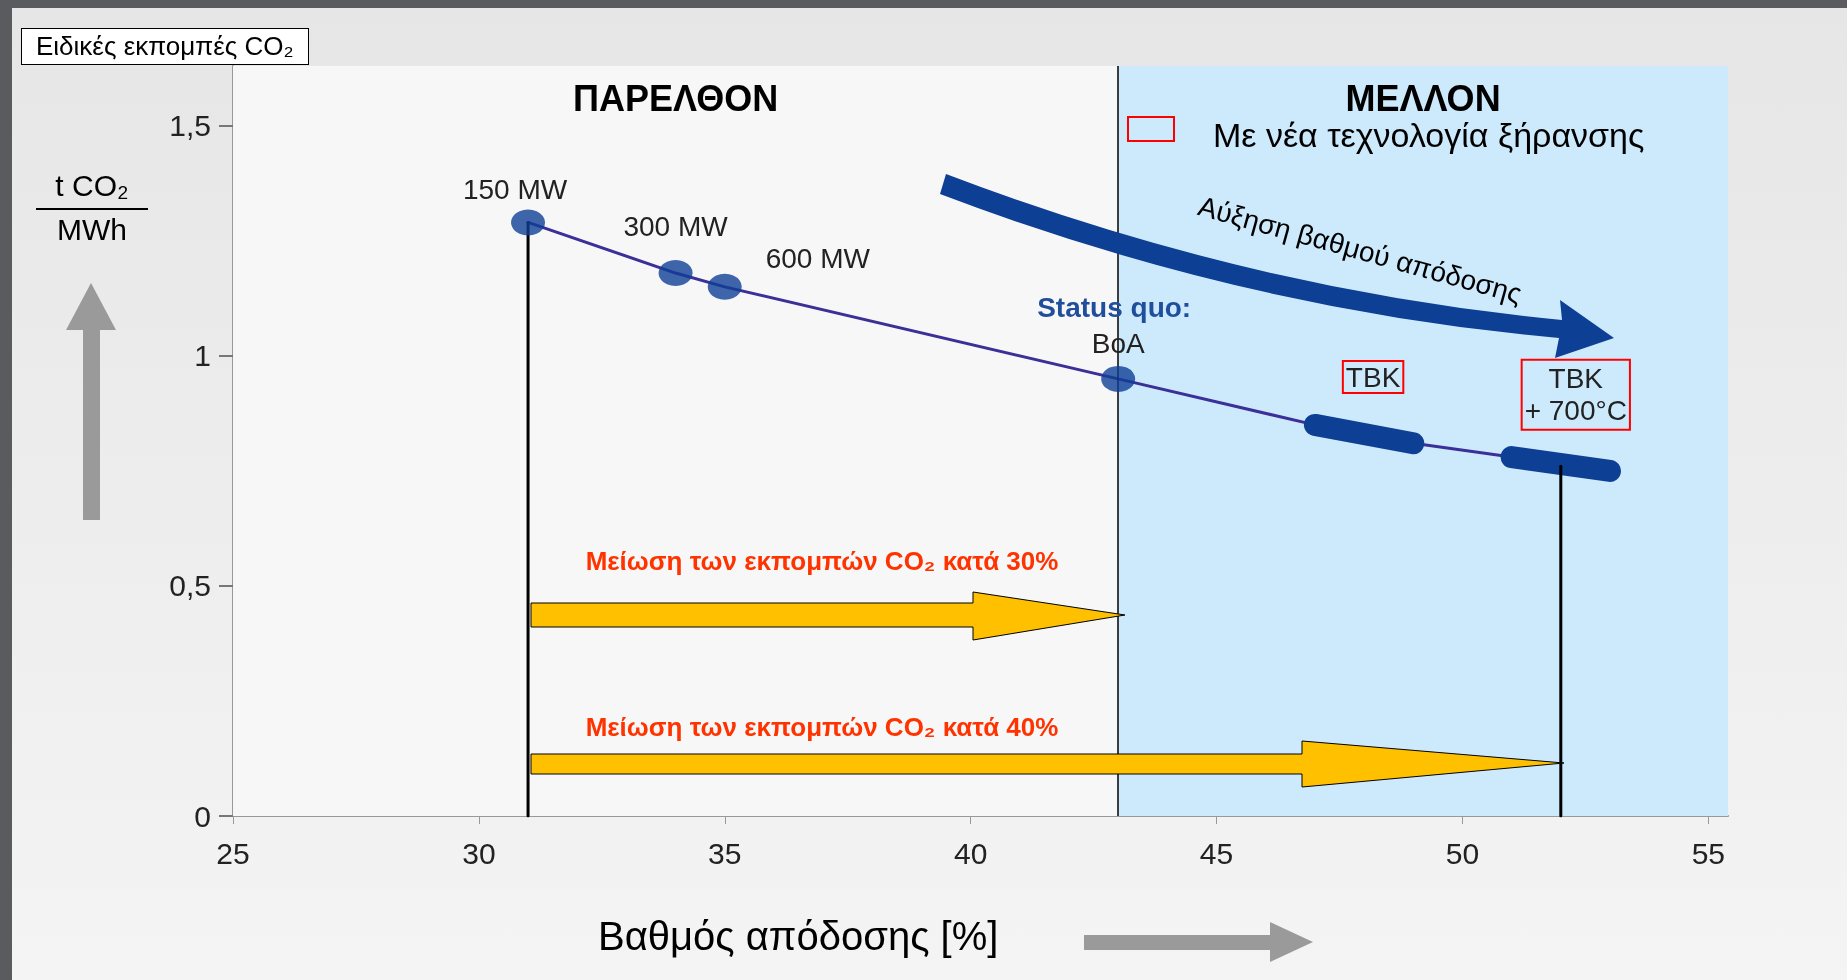  I want to click on x-tick-label: 50, so click(1462, 853).